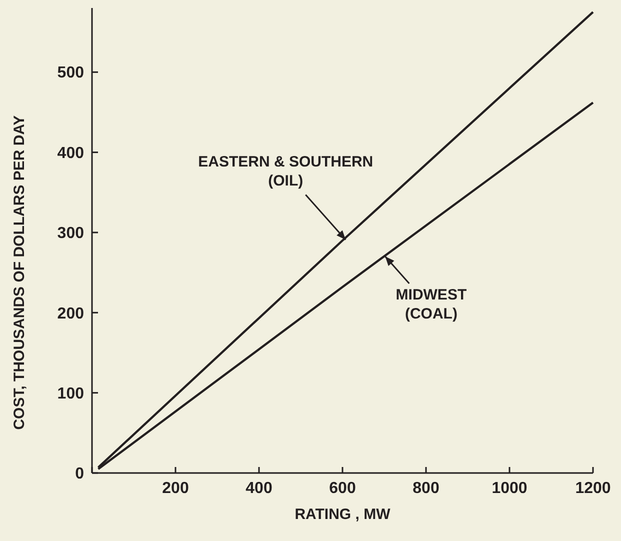 This screenshot has height=541, width=621. What do you see at coordinates (70, 153) in the screenshot?
I see `y-tick-label: 400` at bounding box center [70, 153].